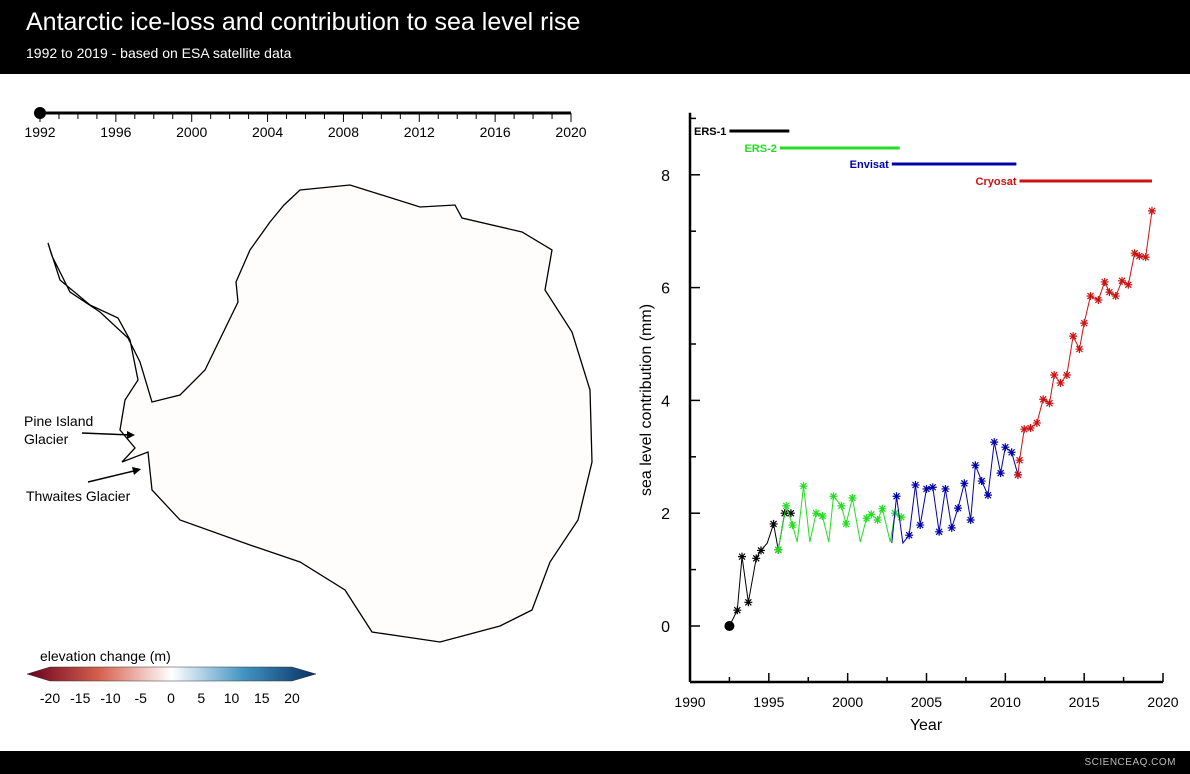 The width and height of the screenshot is (1190, 774). Describe the element at coordinates (646, 400) in the screenshot. I see `y-axis-label: sea level contribution (mm)` at that location.